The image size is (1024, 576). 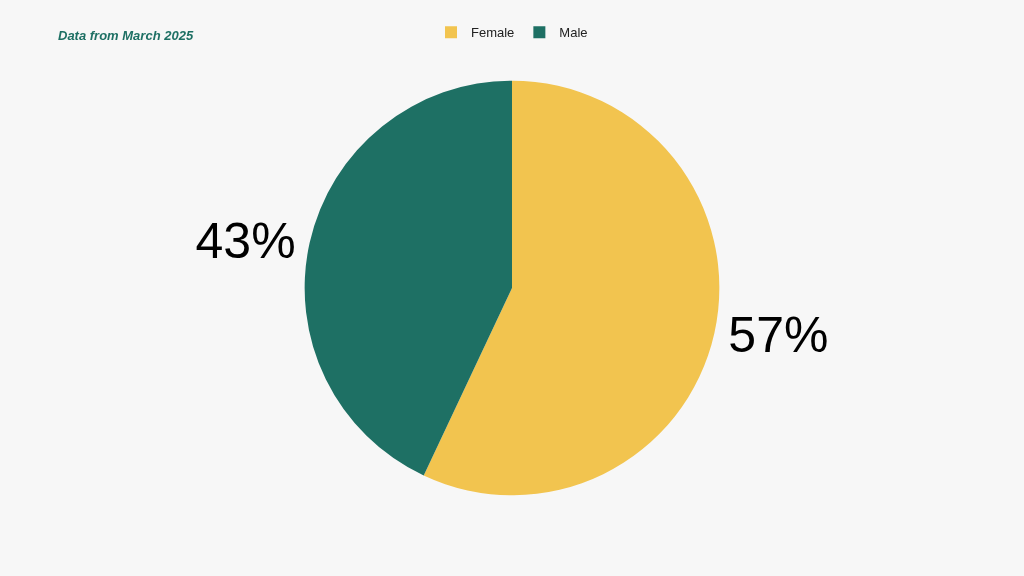 What do you see at coordinates (778, 334) in the screenshot?
I see `data-label: 57%` at bounding box center [778, 334].